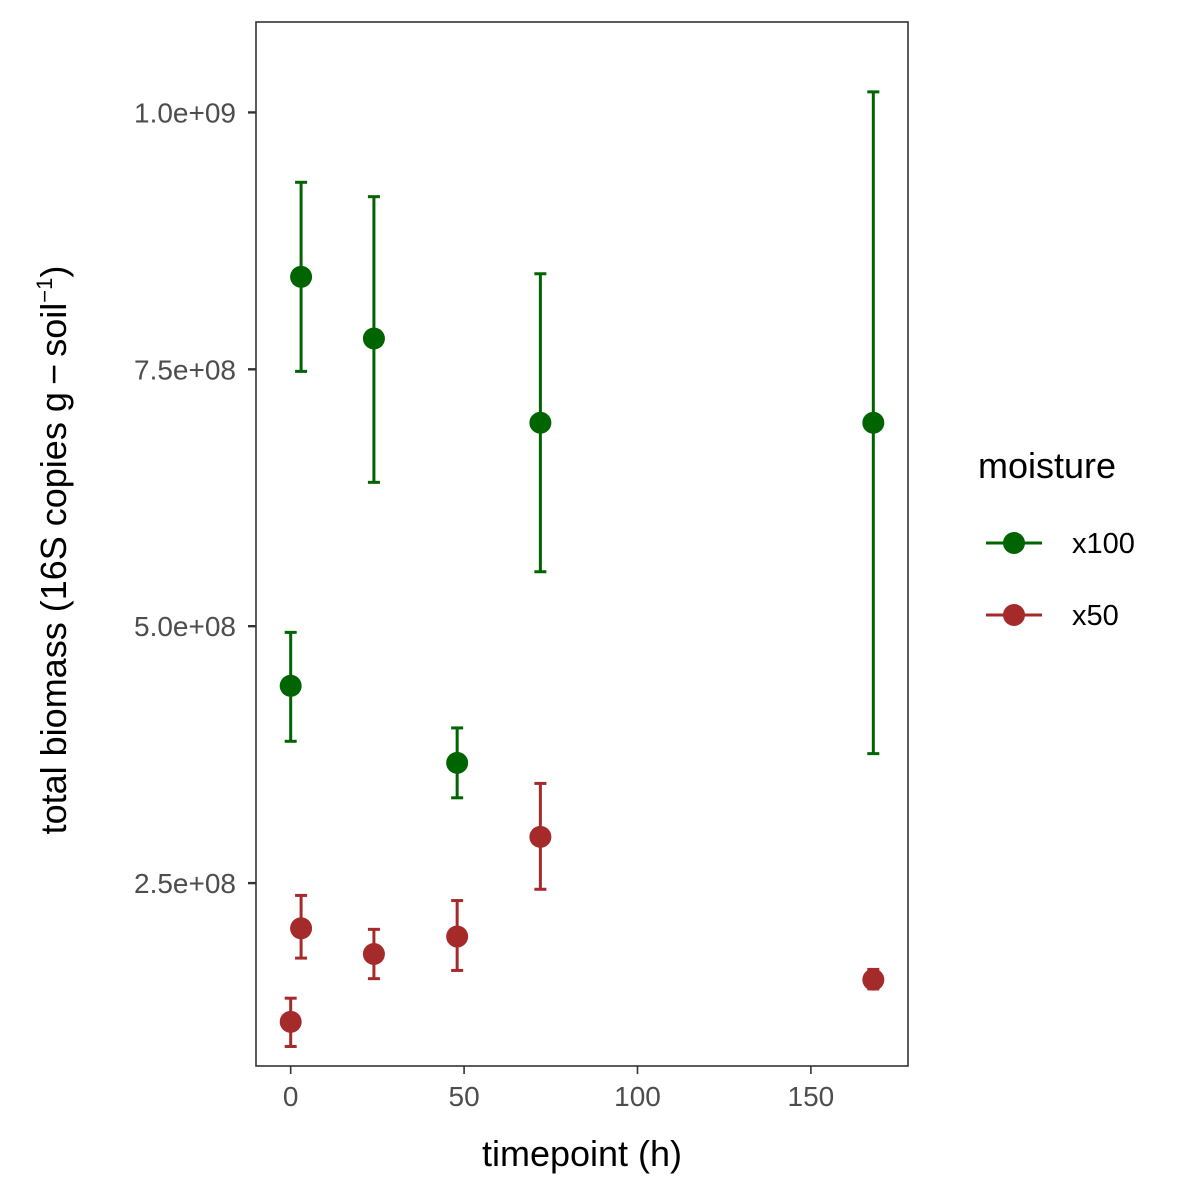 This screenshot has width=1200, height=1200. I want to click on legend-items: x100 x50, so click(1060, 580).